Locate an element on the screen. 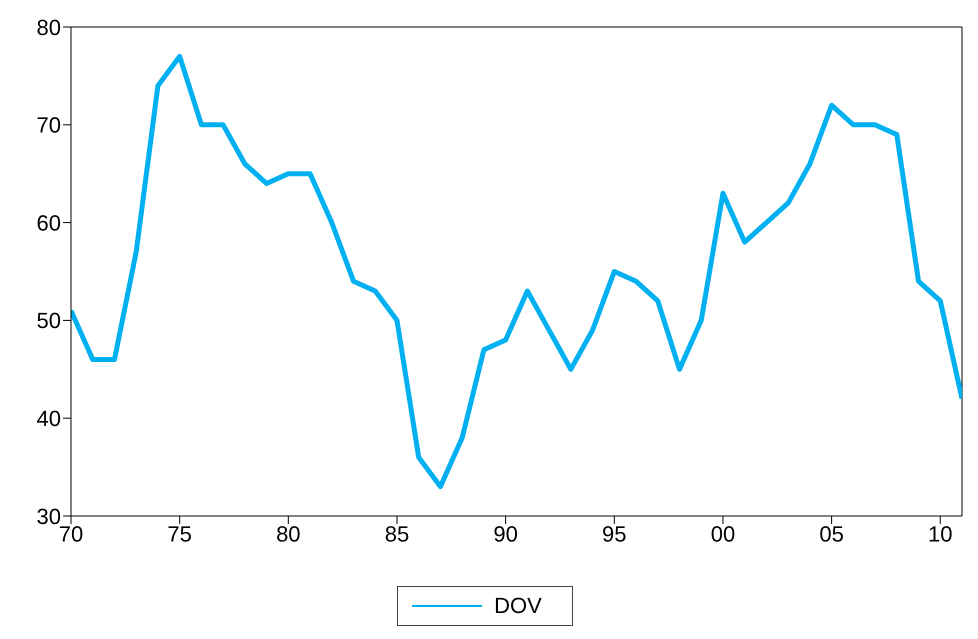 This screenshot has width=978, height=639. x-tick-label: 90 is located at coordinates (505, 534).